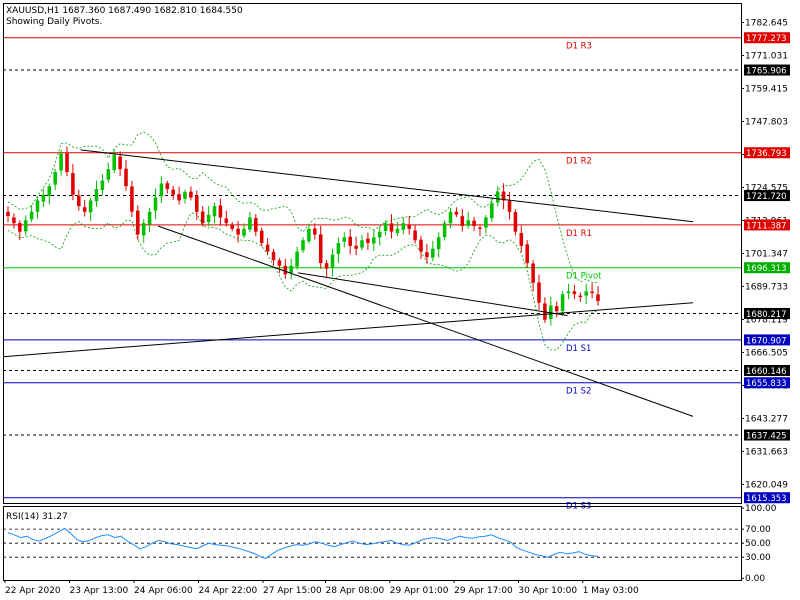 The height and width of the screenshot is (600, 800). I want to click on pivot-level-name: D1 S1, so click(578, 349).